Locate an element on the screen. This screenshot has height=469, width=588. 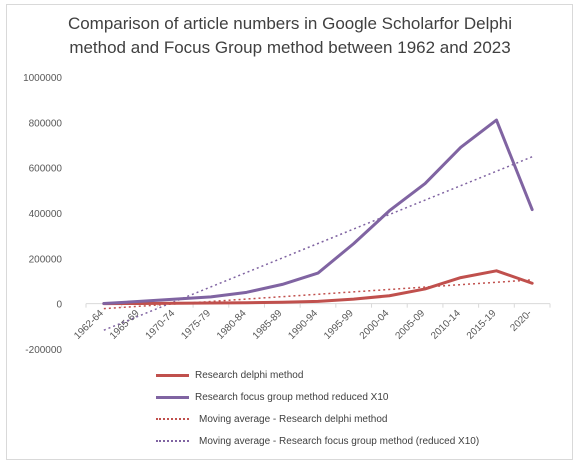
legend-item-focus-group: Research focus group method reduced X10 is located at coordinates (317, 397).